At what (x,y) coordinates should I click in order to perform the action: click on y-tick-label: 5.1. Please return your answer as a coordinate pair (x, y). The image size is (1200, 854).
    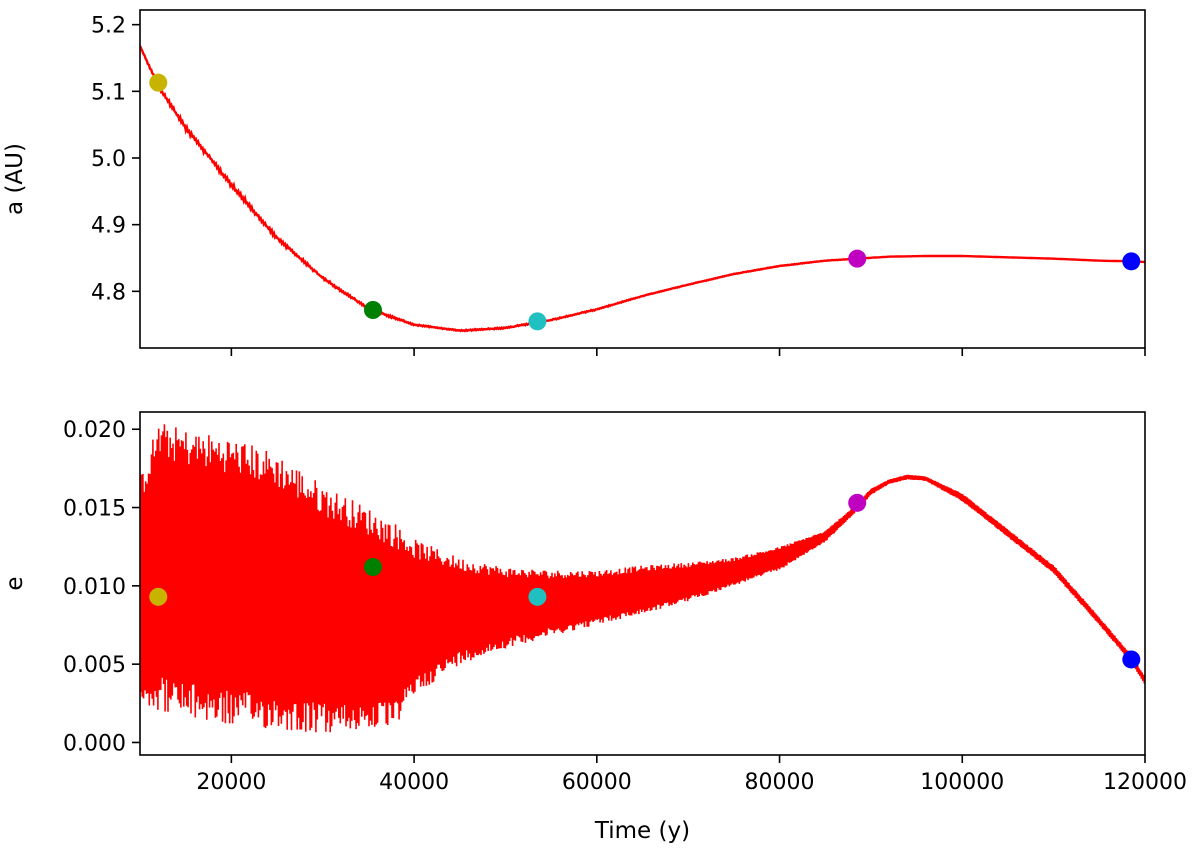
    Looking at the image, I should click on (108, 92).